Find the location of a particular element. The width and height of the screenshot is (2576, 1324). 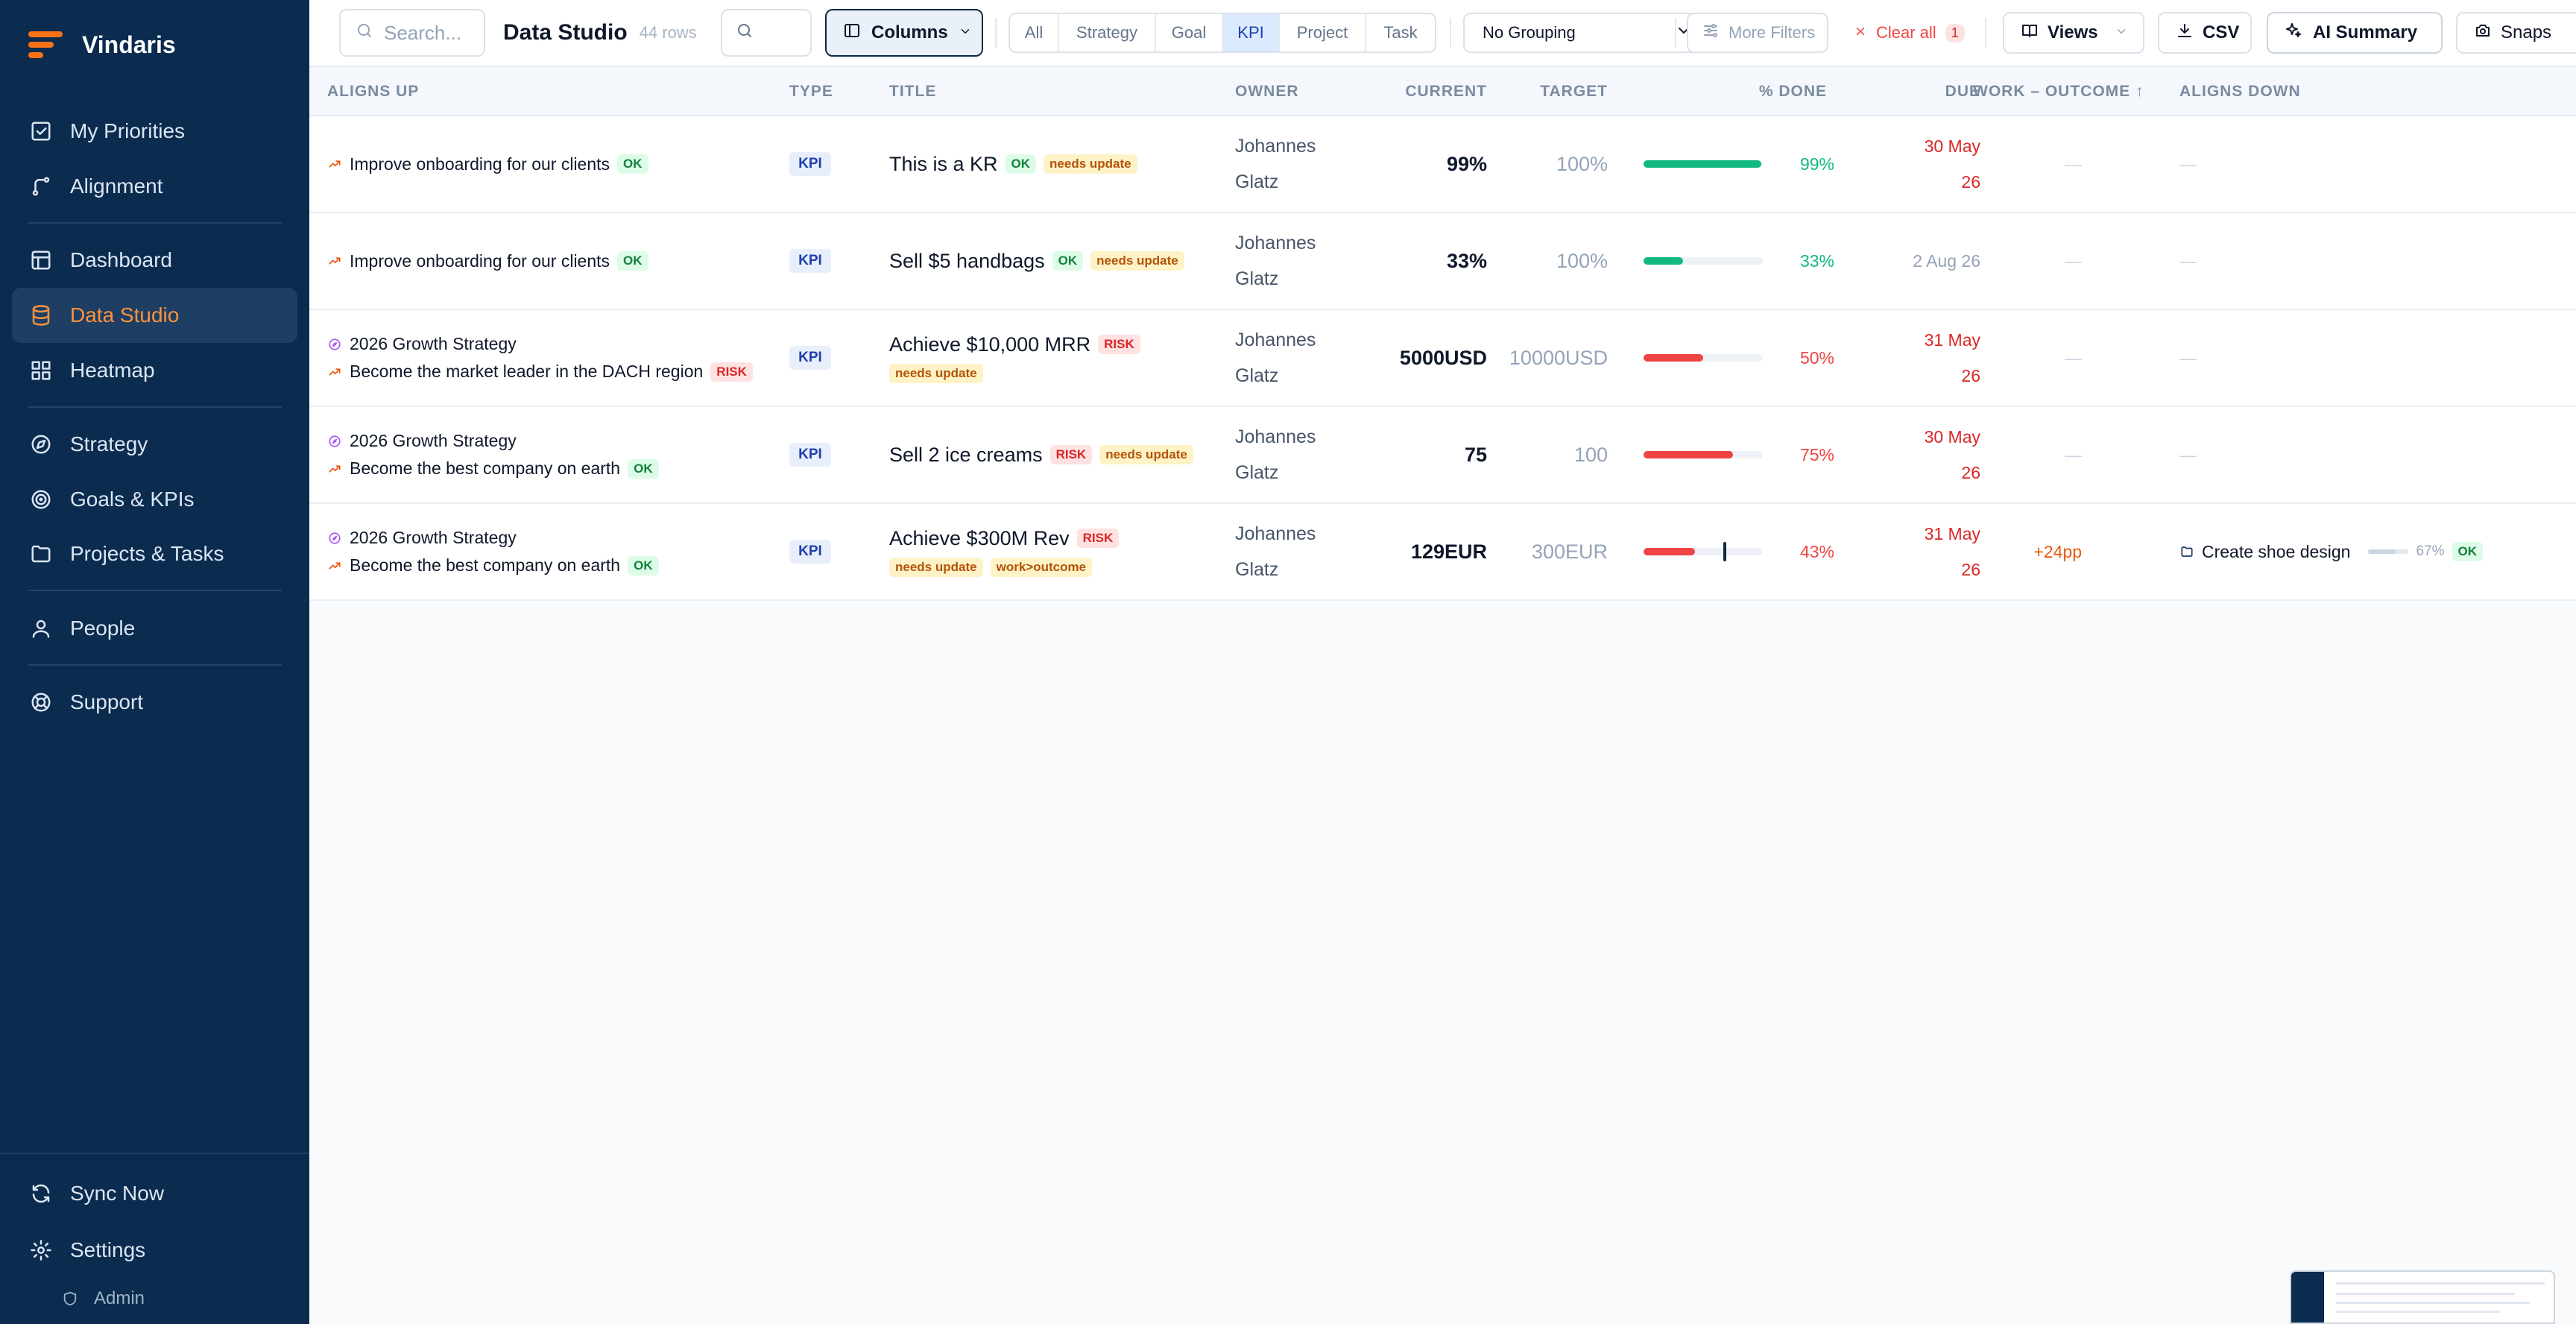

column-header-aligns-up: ALIGNS UP is located at coordinates (373, 91).